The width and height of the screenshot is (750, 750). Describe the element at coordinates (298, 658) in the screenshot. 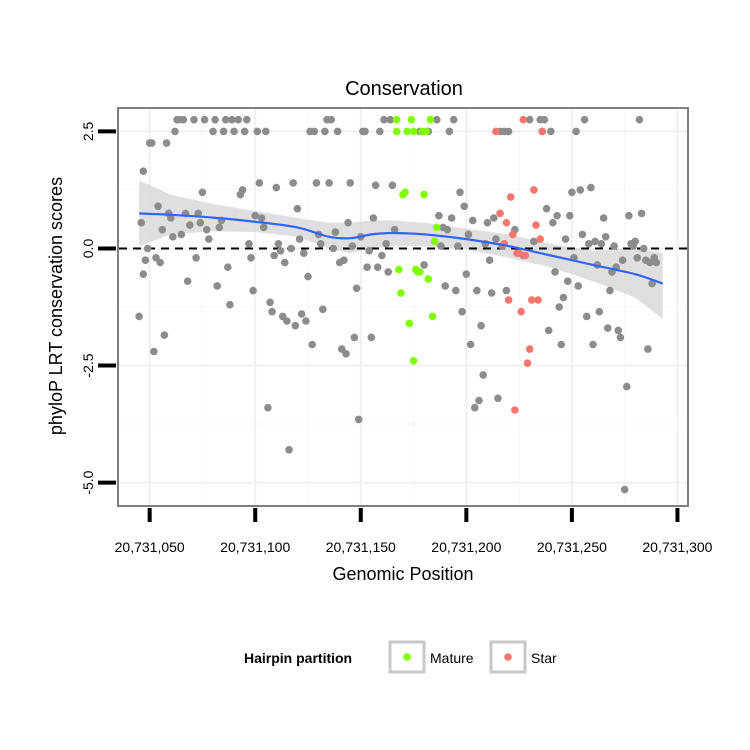

I see `legend-title: Hairpin partition` at that location.